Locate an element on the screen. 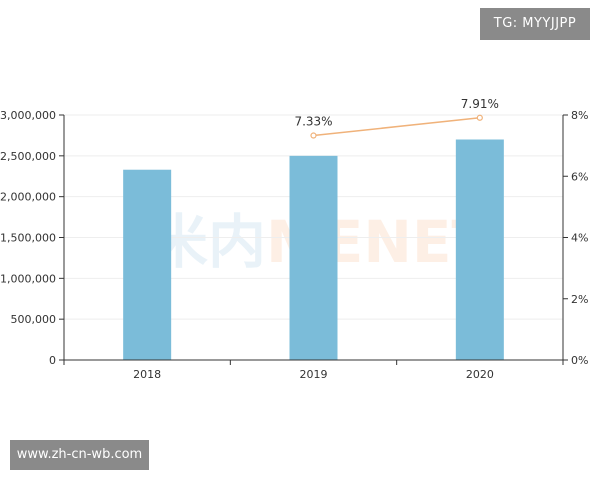 This screenshot has height=480, width=600. y-left-tick-label: 500,000 is located at coordinates (34, 319).